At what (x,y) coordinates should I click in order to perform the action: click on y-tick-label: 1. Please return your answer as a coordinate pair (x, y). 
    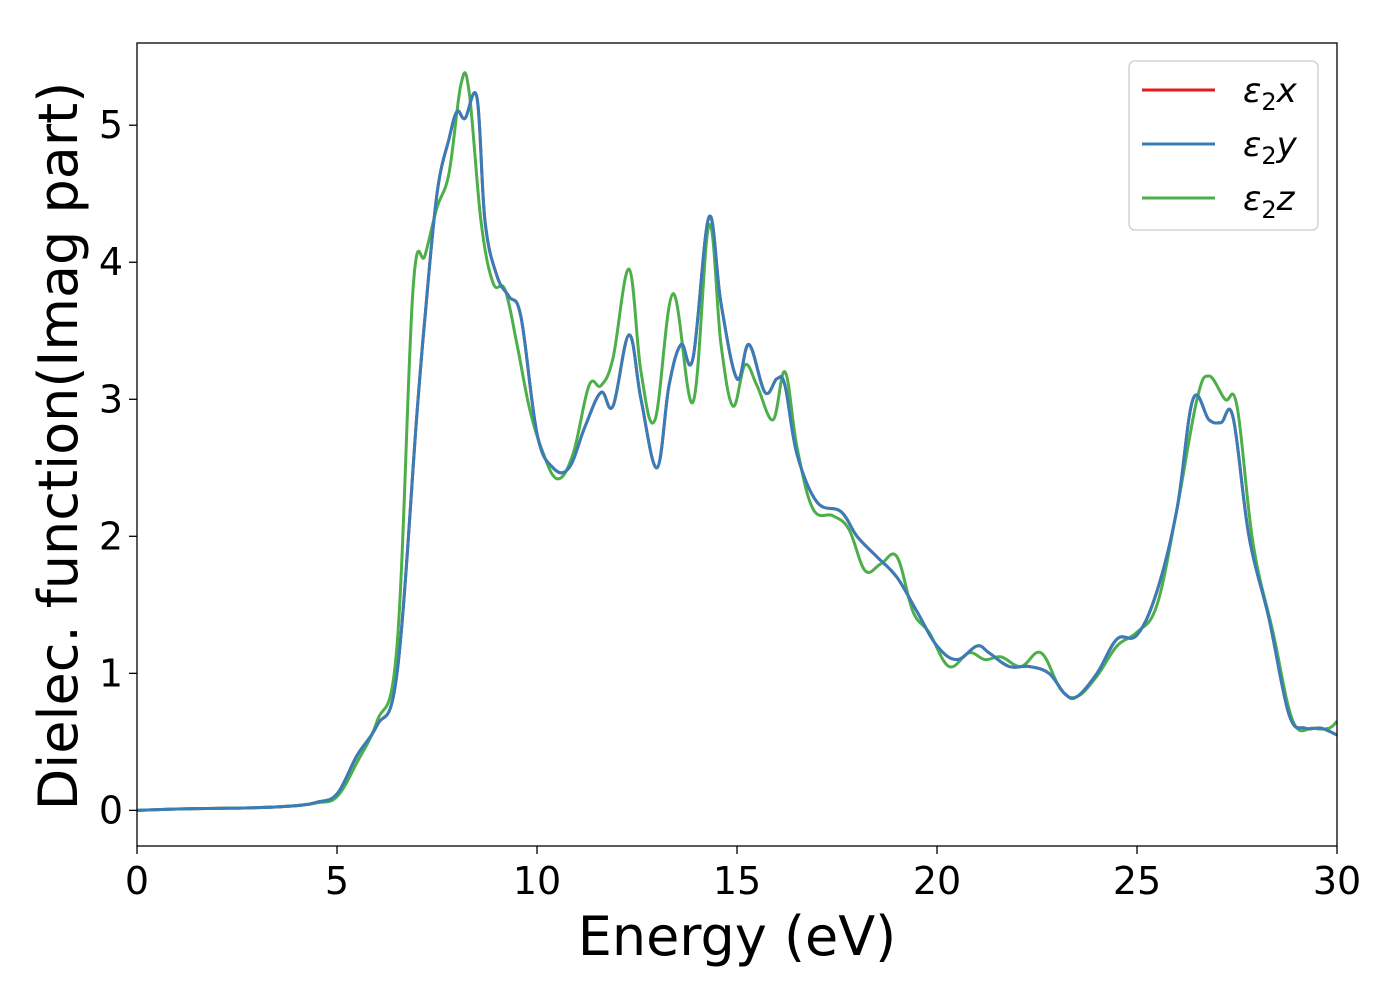
    Looking at the image, I should click on (111, 673).